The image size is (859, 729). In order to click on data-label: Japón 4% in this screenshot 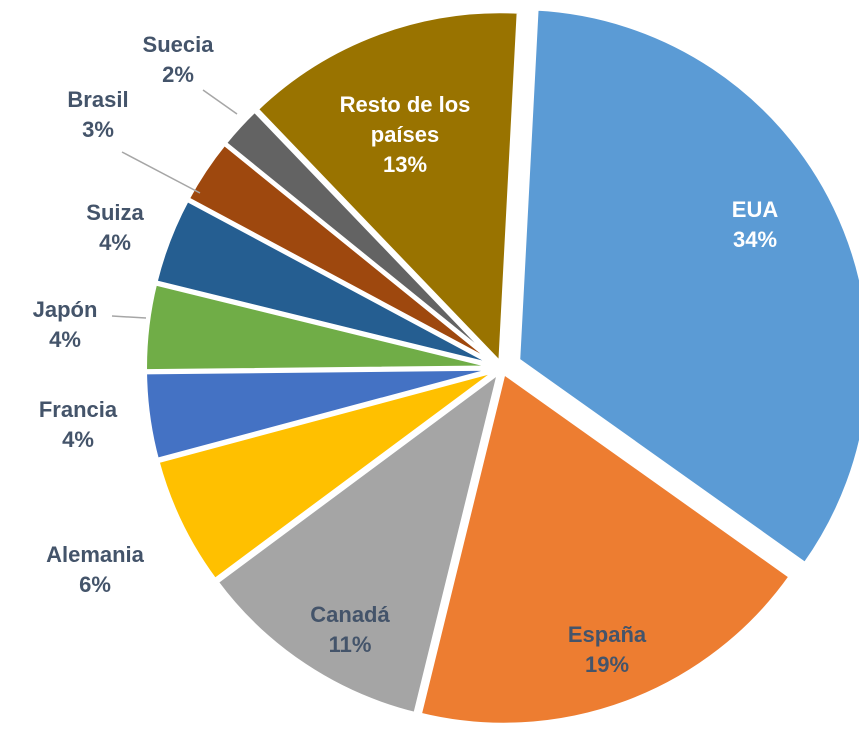, I will do `click(65, 325)`.